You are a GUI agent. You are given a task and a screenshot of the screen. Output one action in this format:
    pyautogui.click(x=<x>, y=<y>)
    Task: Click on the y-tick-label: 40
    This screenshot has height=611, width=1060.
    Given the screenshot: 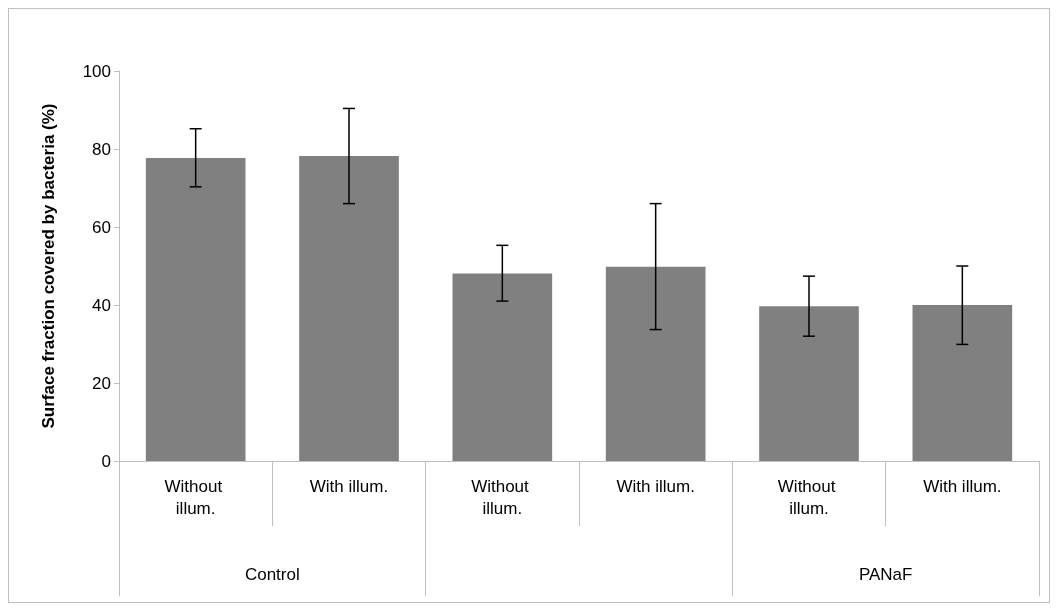 What is the action you would take?
    pyautogui.click(x=101, y=305)
    